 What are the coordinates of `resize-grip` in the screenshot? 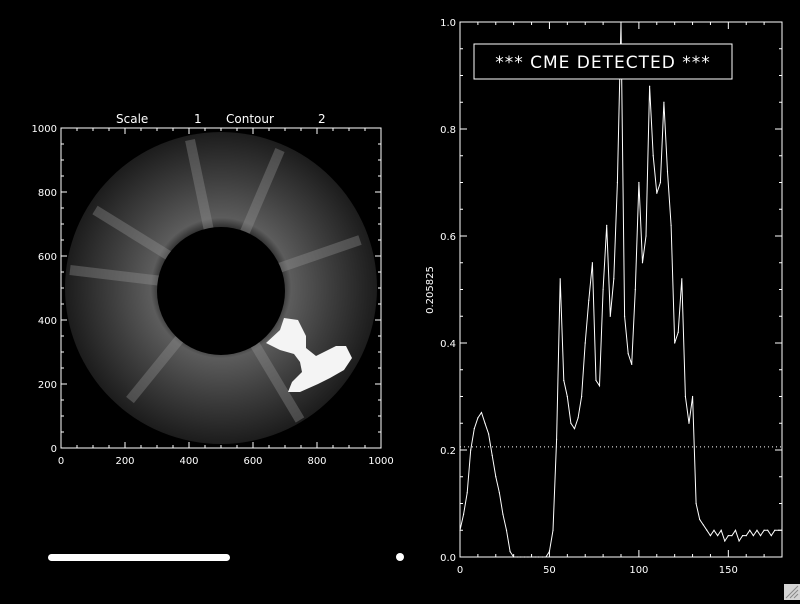 It's located at (792, 592).